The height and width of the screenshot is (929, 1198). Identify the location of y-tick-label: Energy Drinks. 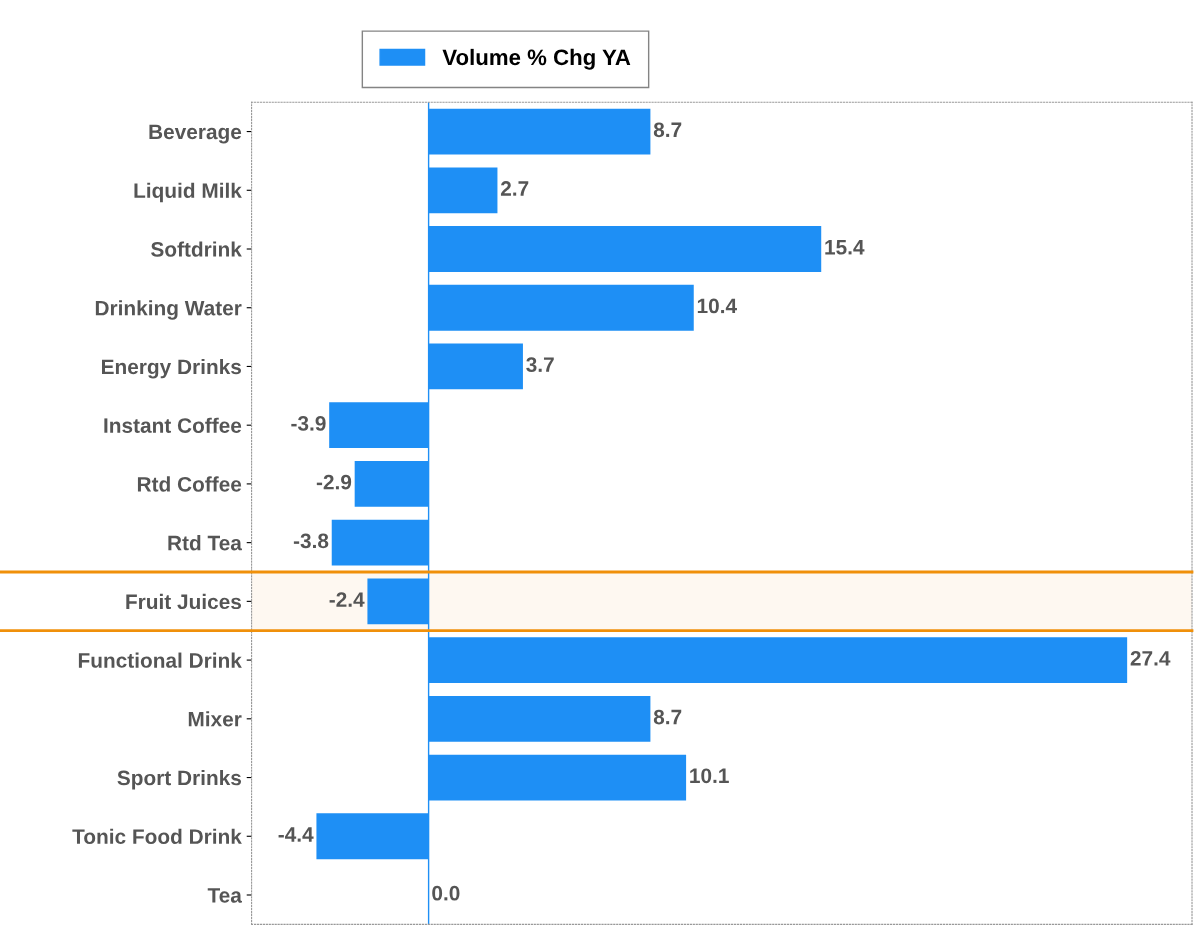
(172, 368).